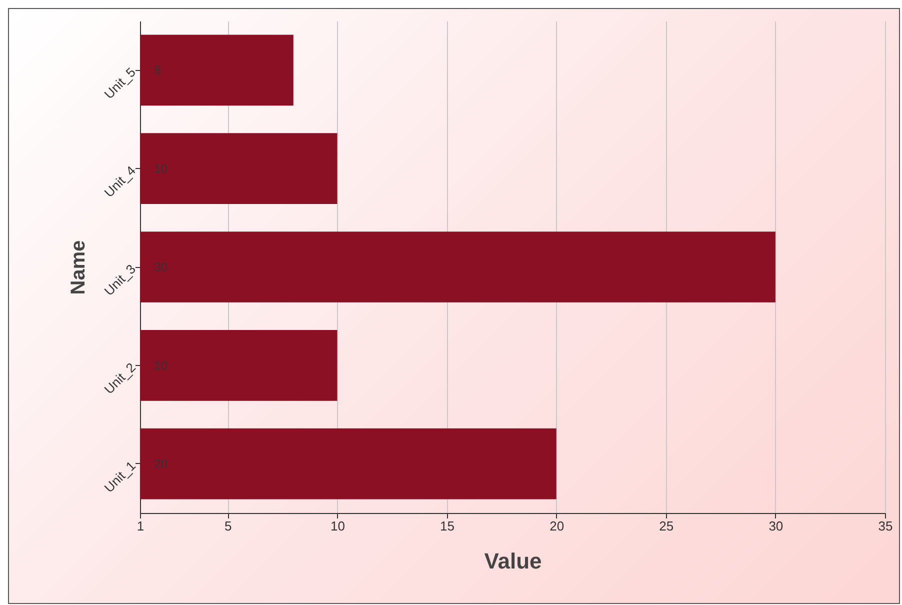  What do you see at coordinates (140, 526) in the screenshot?
I see `x-tick-label: 1` at bounding box center [140, 526].